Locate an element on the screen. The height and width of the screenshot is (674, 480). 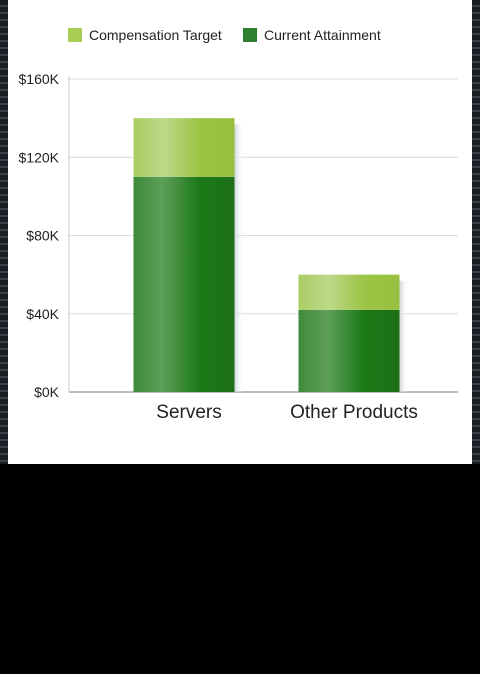
y-tick-label-4: $160K is located at coordinates (39, 79).